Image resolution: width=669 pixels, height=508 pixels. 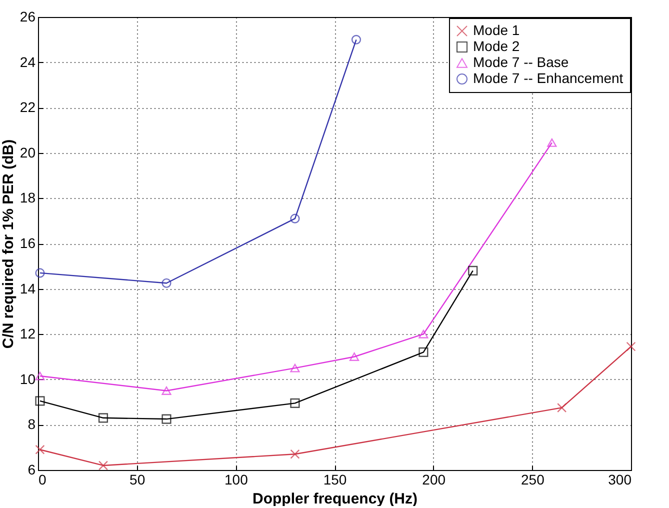 What do you see at coordinates (548, 78) in the screenshot?
I see `legend-label: Mode 7 -- Enhancement` at bounding box center [548, 78].